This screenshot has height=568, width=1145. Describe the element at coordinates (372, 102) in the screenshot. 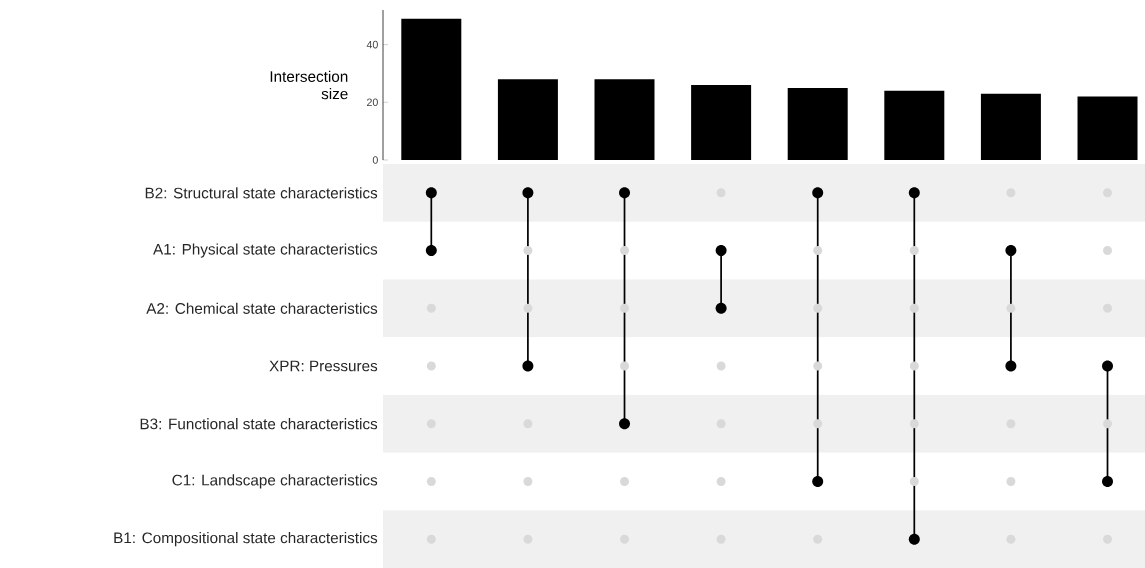

I see `y-tick-label: 20` at that location.